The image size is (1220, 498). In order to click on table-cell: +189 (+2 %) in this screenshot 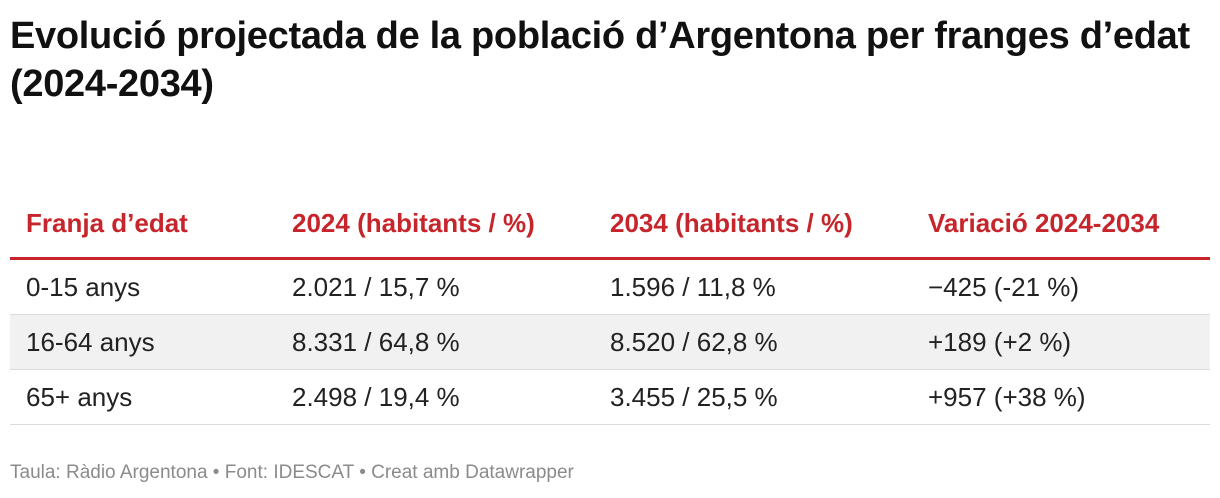, I will do `click(1000, 342)`.